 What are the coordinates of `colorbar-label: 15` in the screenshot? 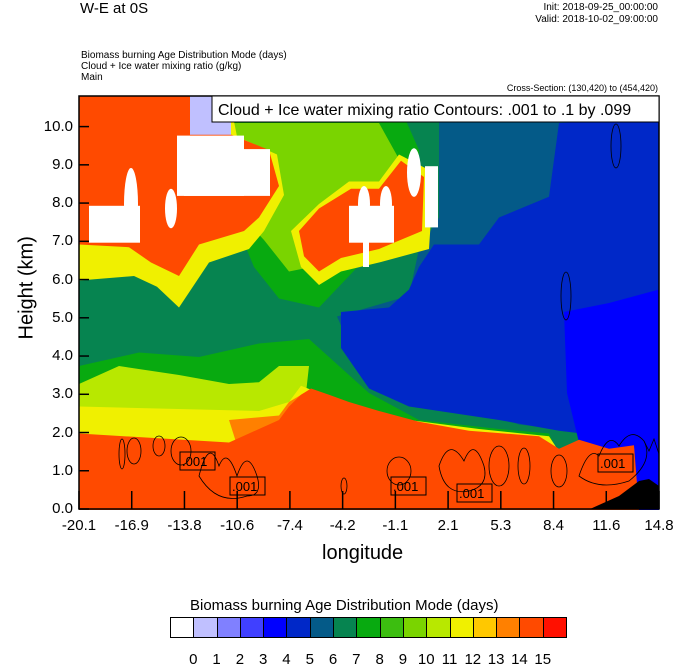 It's located at (543, 659).